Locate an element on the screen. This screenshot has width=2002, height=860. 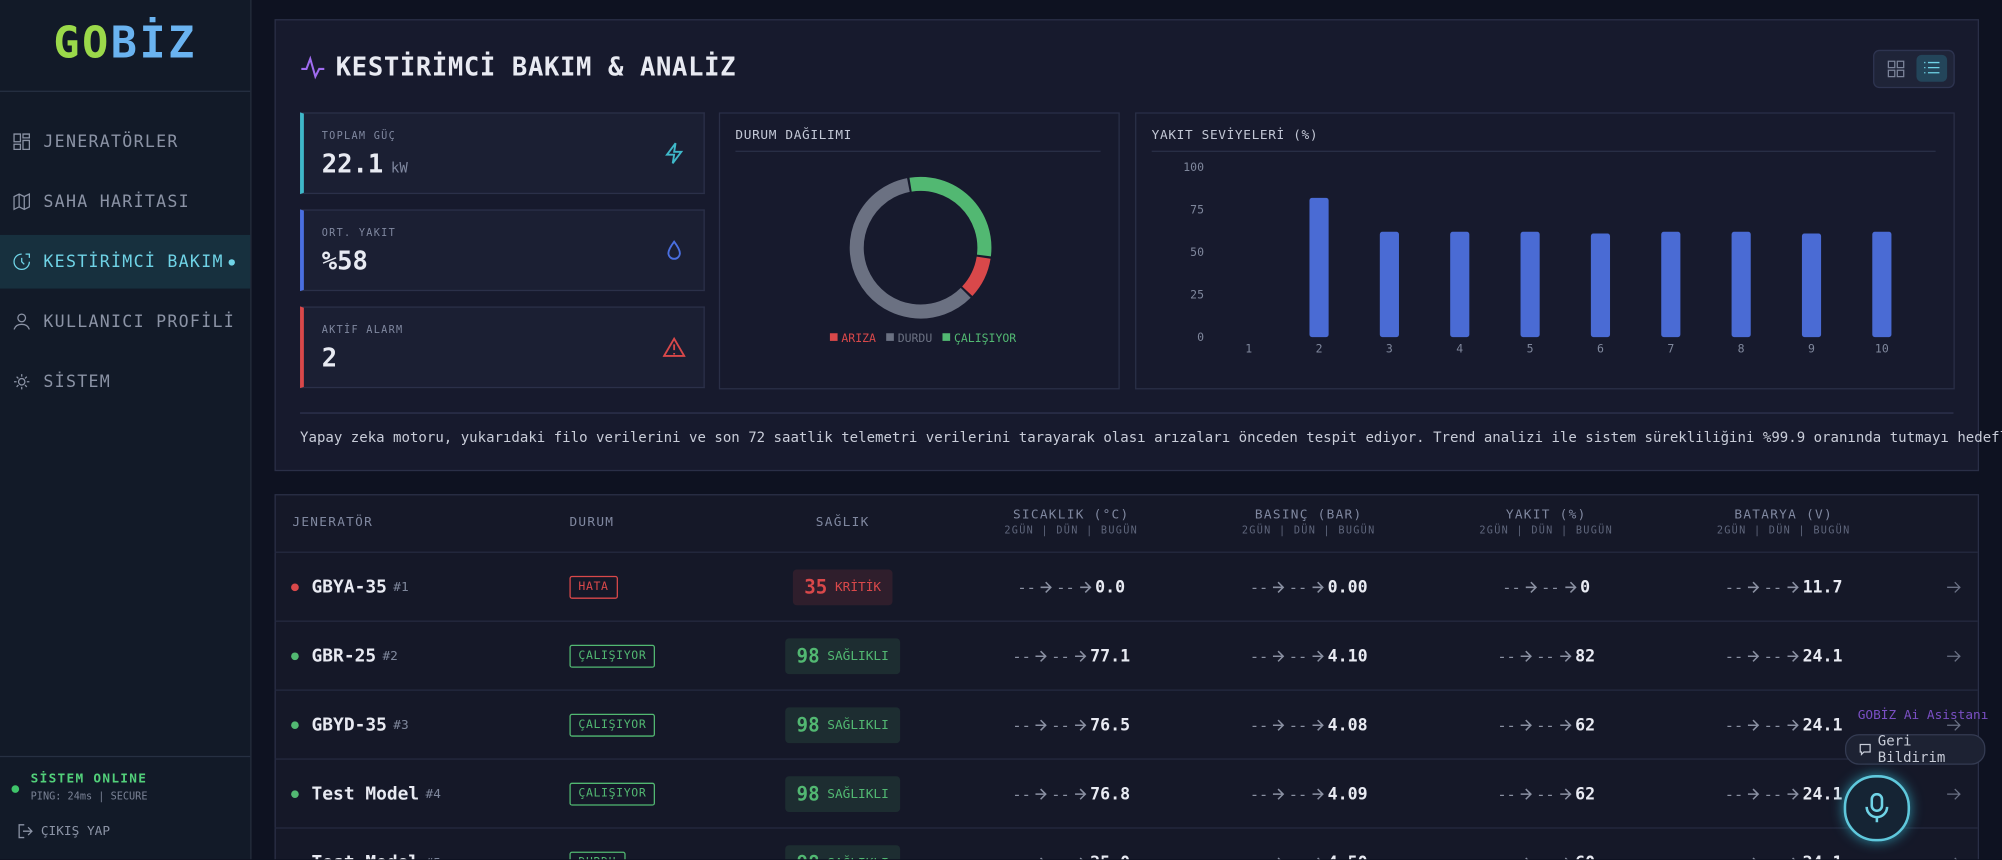
nav-item: JENERATÖRLER is located at coordinates (125, 142).